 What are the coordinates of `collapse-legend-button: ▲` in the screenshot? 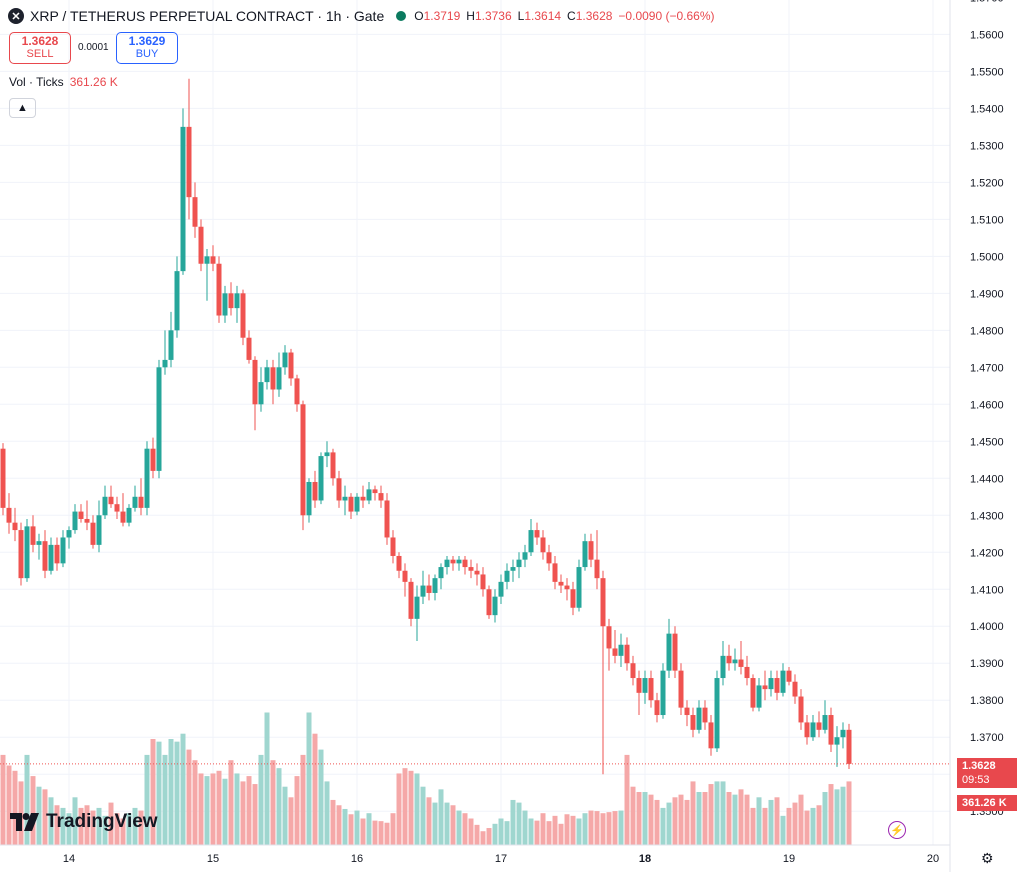 It's located at (22, 108).